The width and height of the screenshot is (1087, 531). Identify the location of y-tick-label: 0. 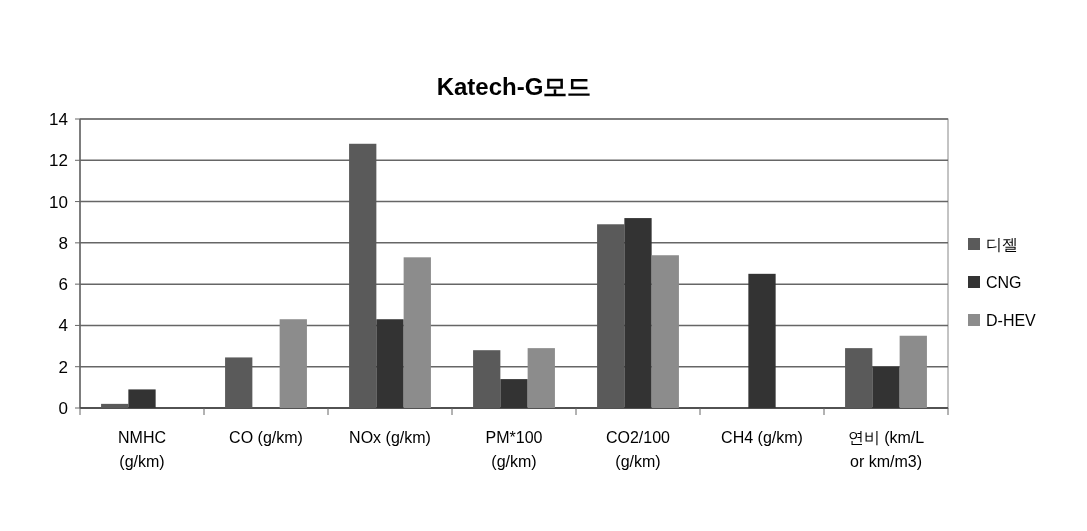
(63, 408).